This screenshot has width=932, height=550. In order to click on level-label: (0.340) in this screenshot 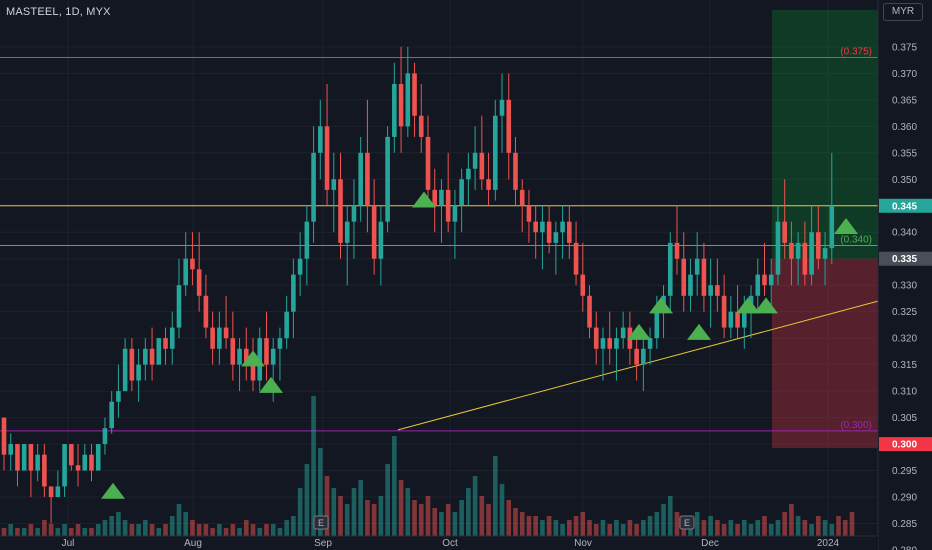, I will do `click(856, 239)`.